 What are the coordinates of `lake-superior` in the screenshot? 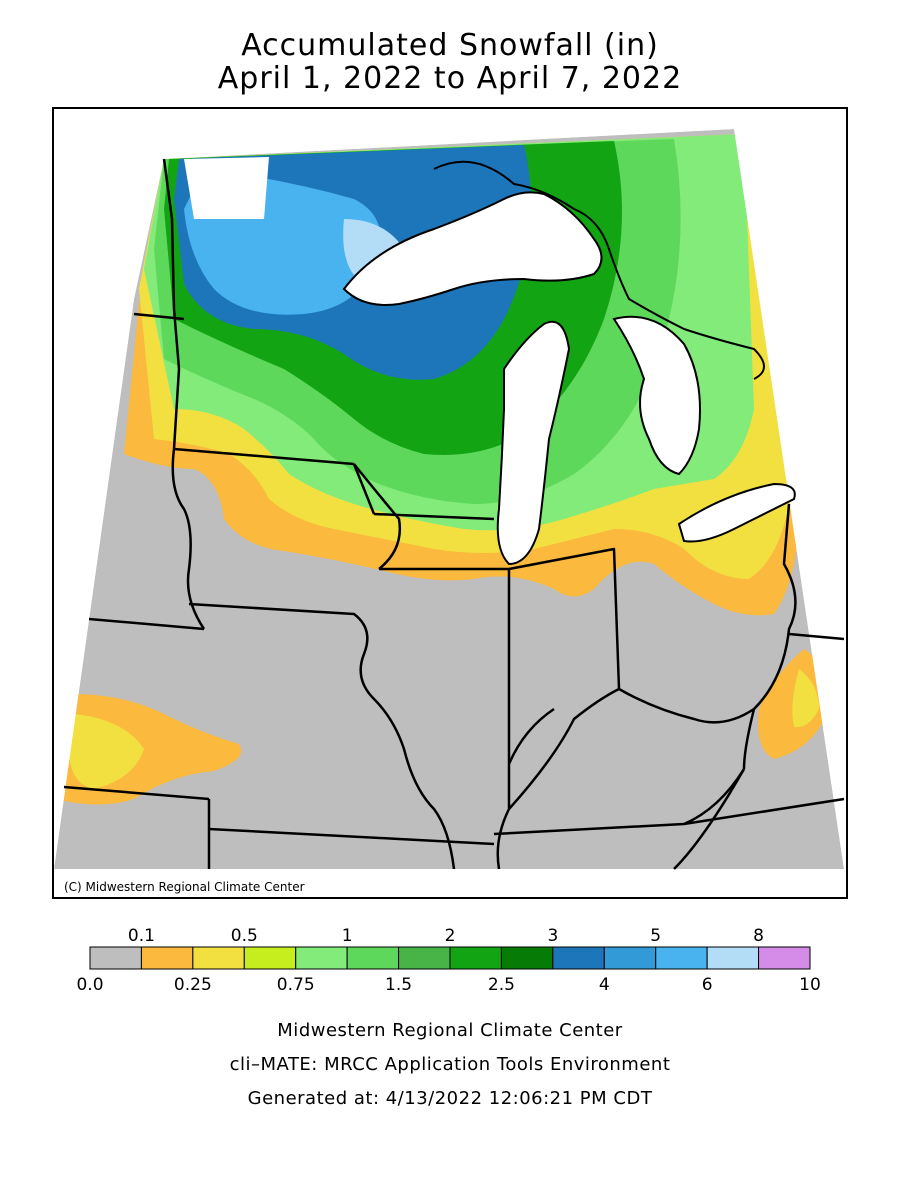 It's located at (472, 248).